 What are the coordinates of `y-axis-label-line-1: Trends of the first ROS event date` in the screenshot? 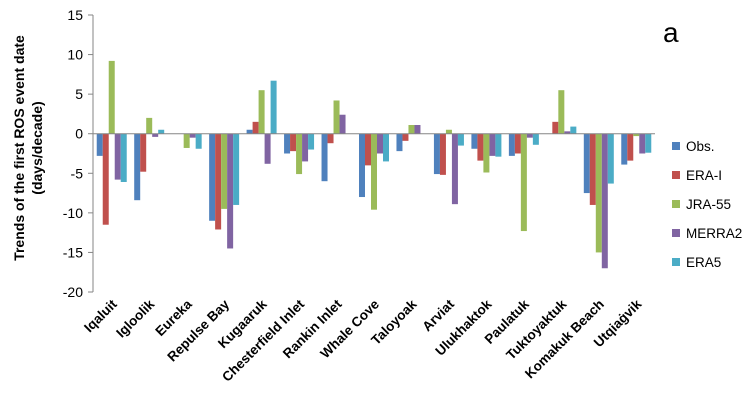 It's located at (19, 148).